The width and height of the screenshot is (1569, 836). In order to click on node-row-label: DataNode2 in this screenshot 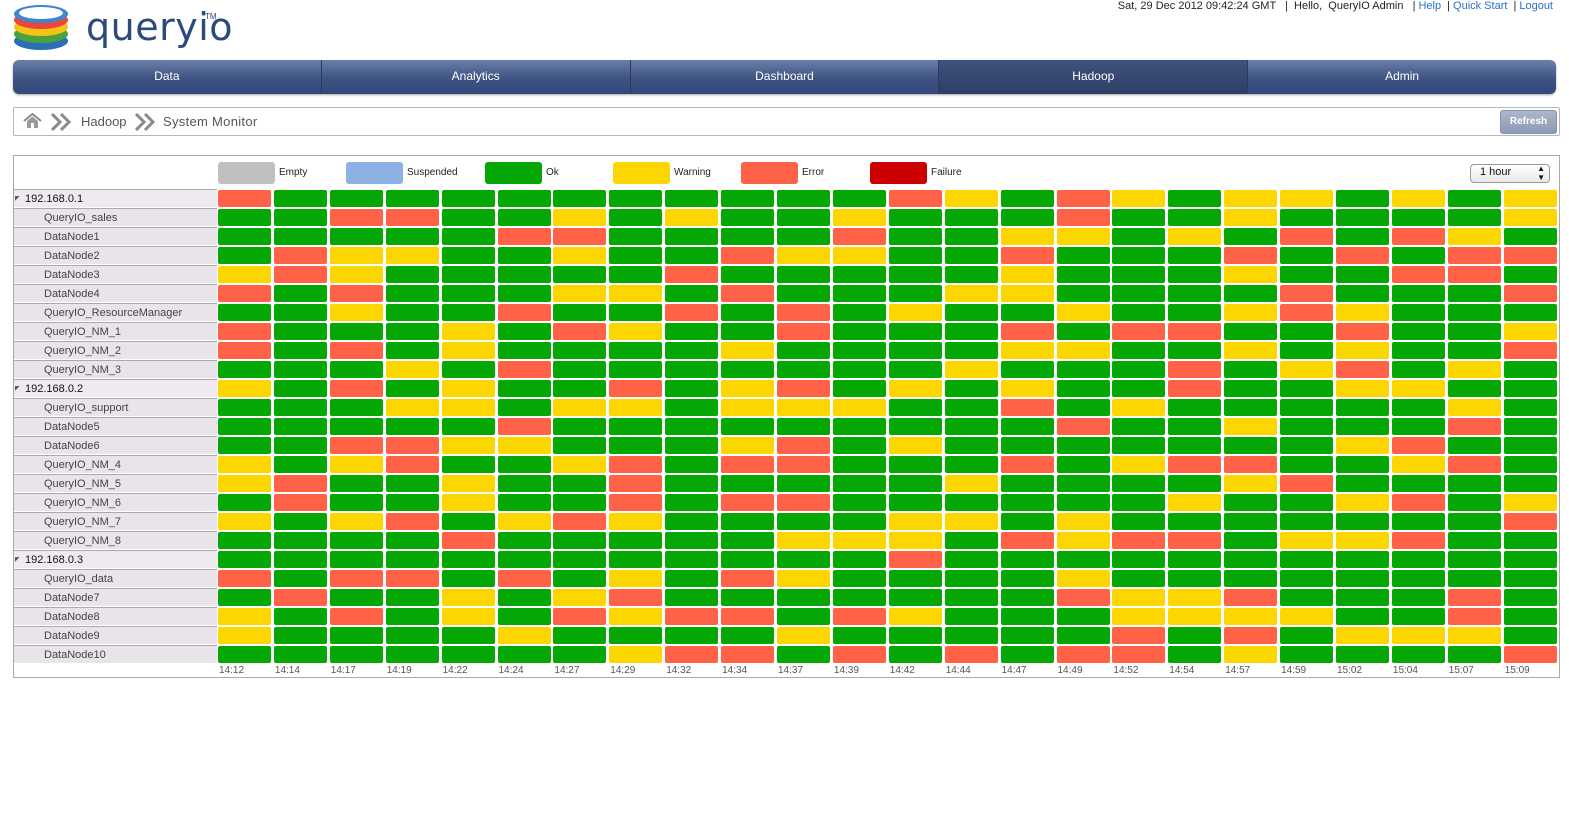, I will do `click(115, 255)`.